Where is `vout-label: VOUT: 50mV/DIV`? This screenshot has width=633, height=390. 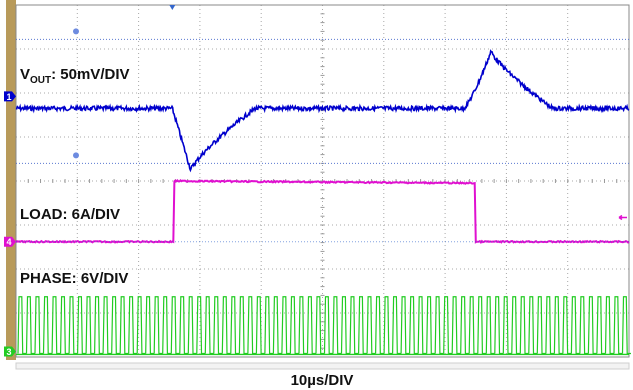
vout-label: VOUT: 50mV/DIV is located at coordinates (75, 76).